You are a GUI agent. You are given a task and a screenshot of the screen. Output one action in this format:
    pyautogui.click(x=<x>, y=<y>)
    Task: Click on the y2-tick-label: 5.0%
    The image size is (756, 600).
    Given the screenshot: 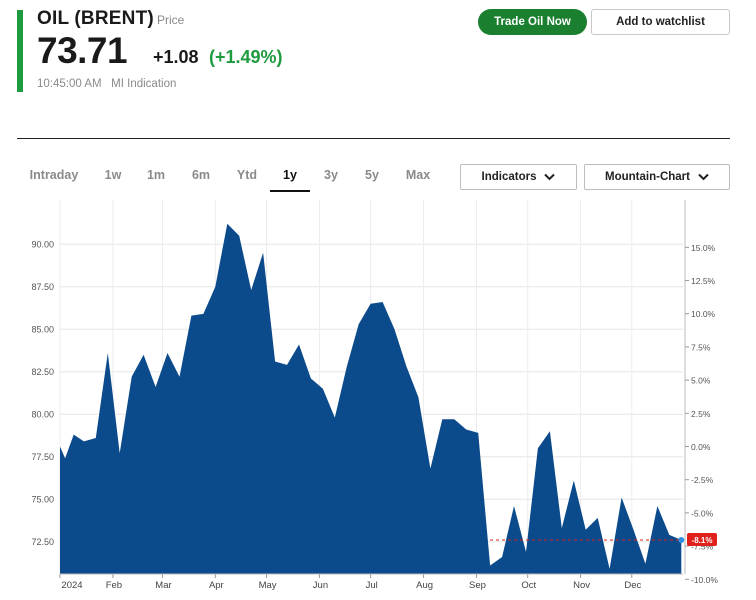 What is the action you would take?
    pyautogui.click(x=701, y=381)
    